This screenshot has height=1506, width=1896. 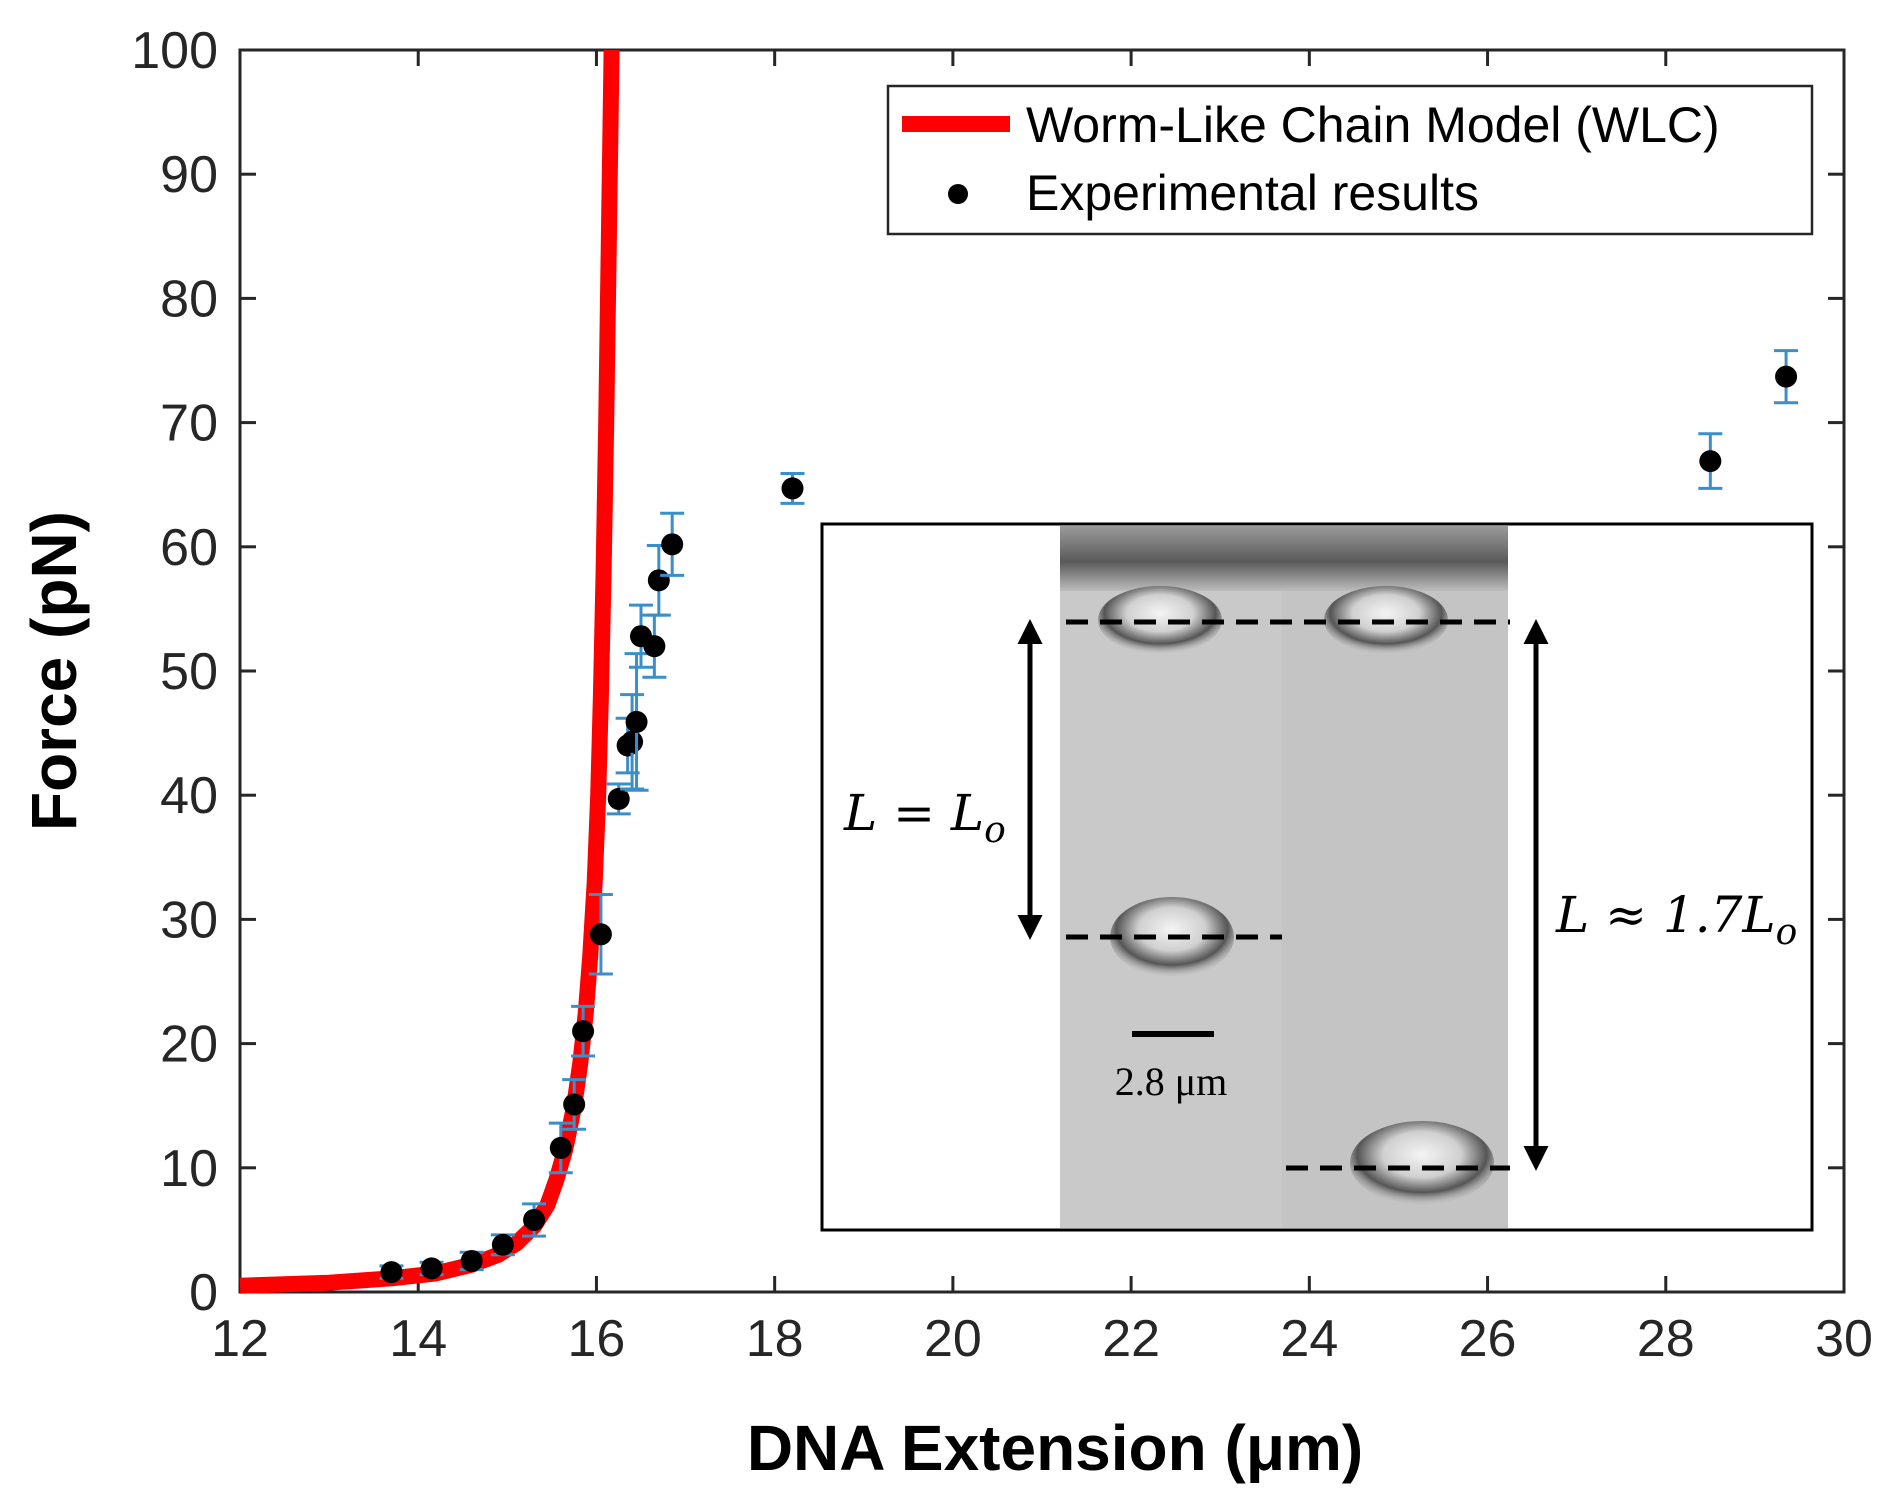 I want to click on x-tick-label: 22, so click(x=1131, y=1339).